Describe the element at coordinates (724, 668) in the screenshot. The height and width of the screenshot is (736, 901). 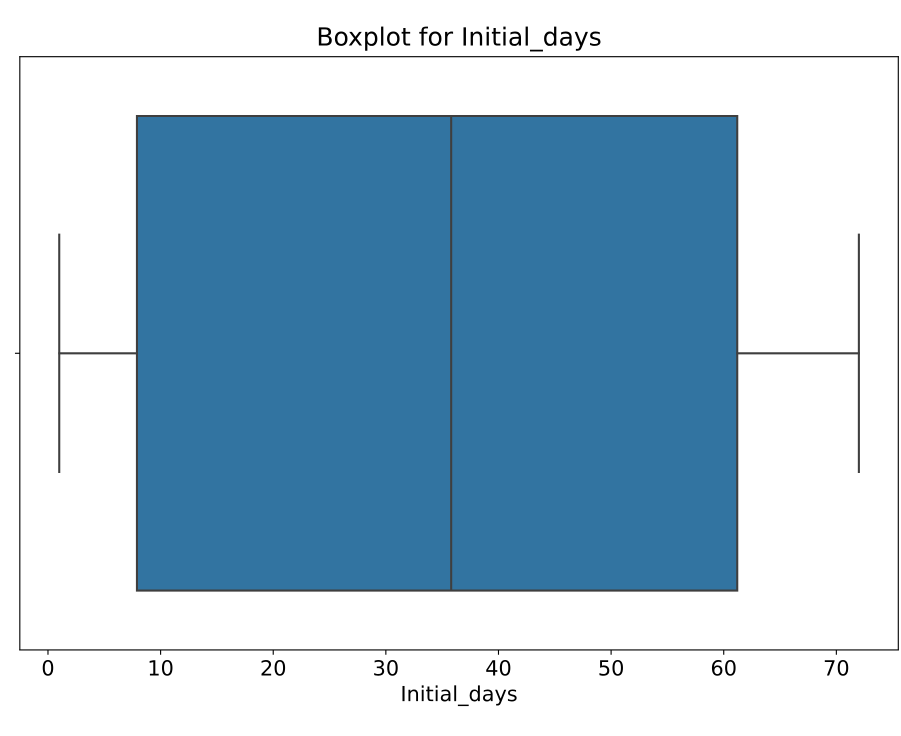
I see `x-tick-label: 60` at that location.